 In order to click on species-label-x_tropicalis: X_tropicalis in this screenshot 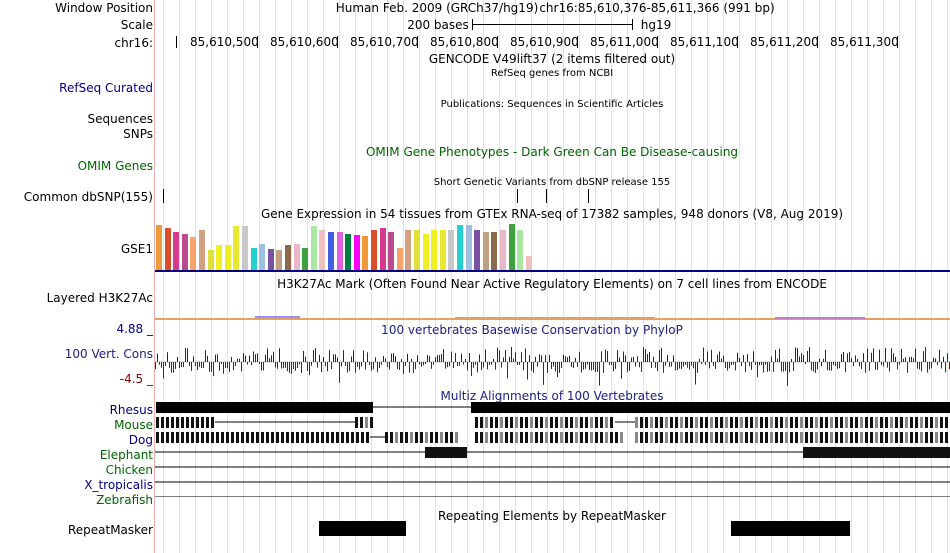, I will do `click(118, 485)`.